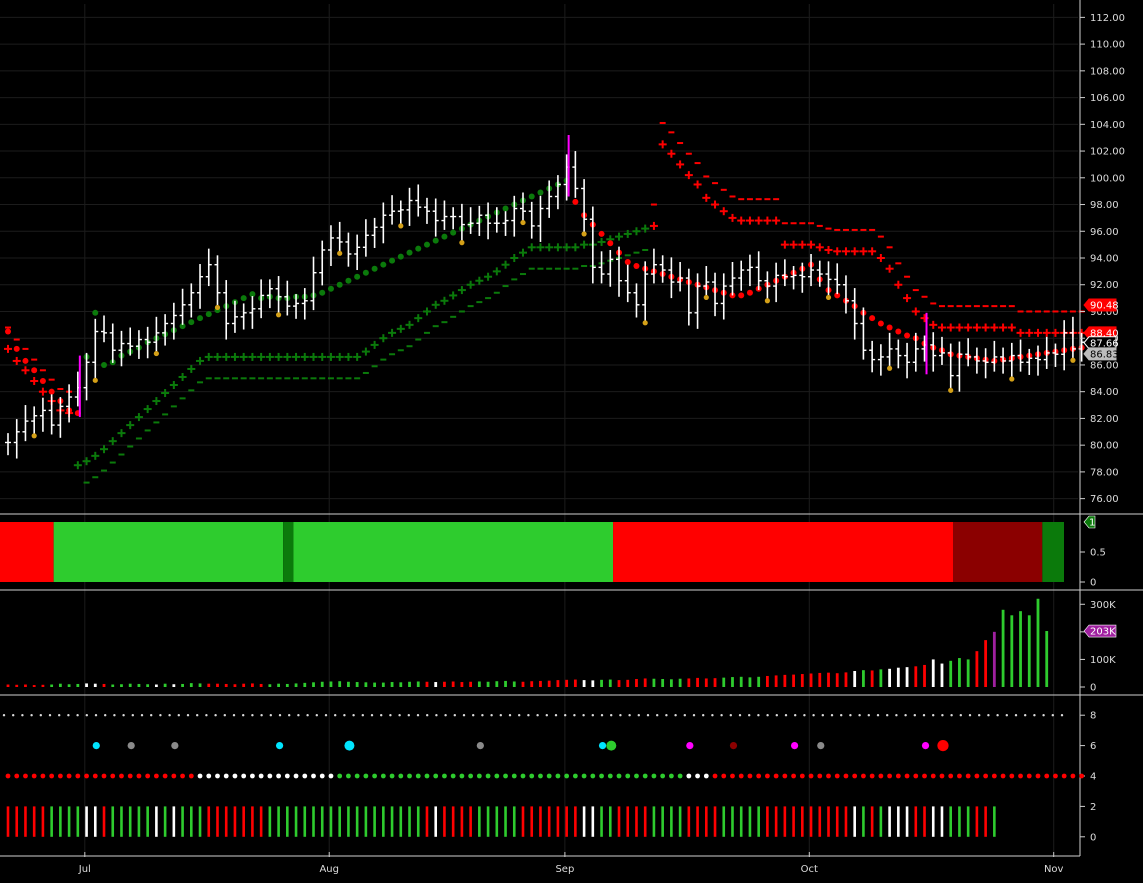  Describe the element at coordinates (1103, 660) in the screenshot. I see `volume-tick-label: 100K` at that location.